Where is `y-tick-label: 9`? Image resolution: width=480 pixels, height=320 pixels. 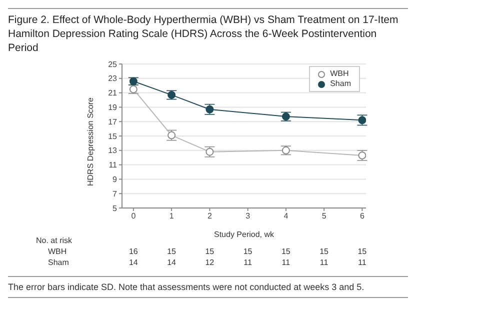
y-tick-label: 9 is located at coordinates (115, 179).